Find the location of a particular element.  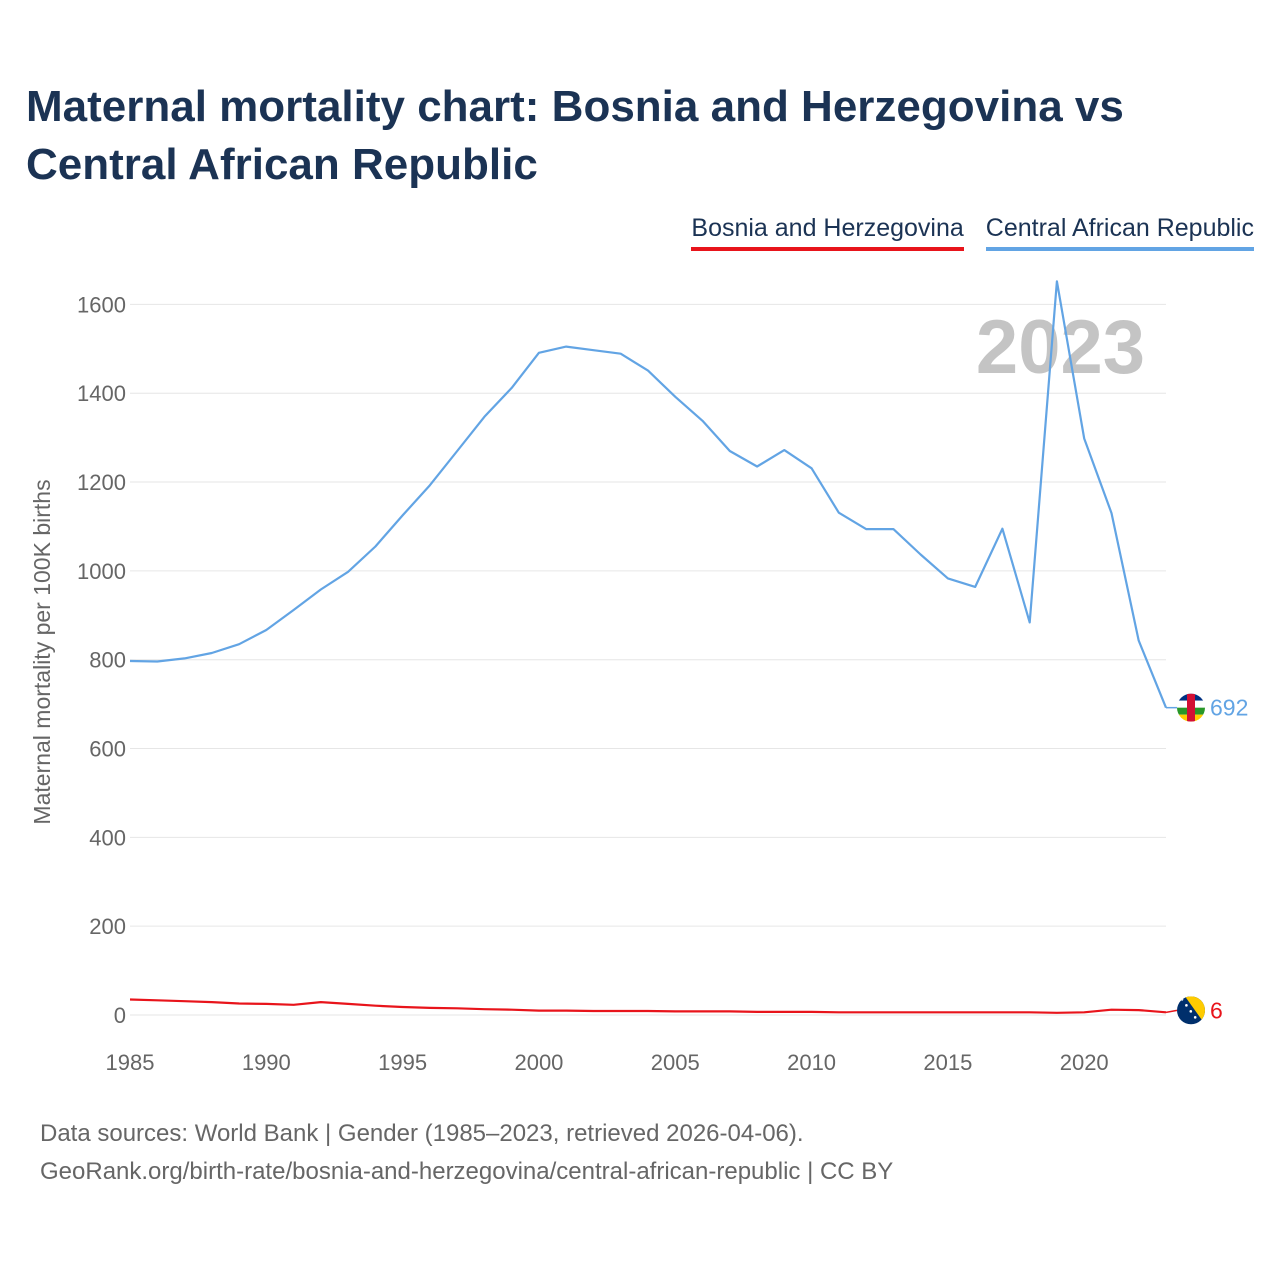

y-tick-label: 600 is located at coordinates (107, 749).